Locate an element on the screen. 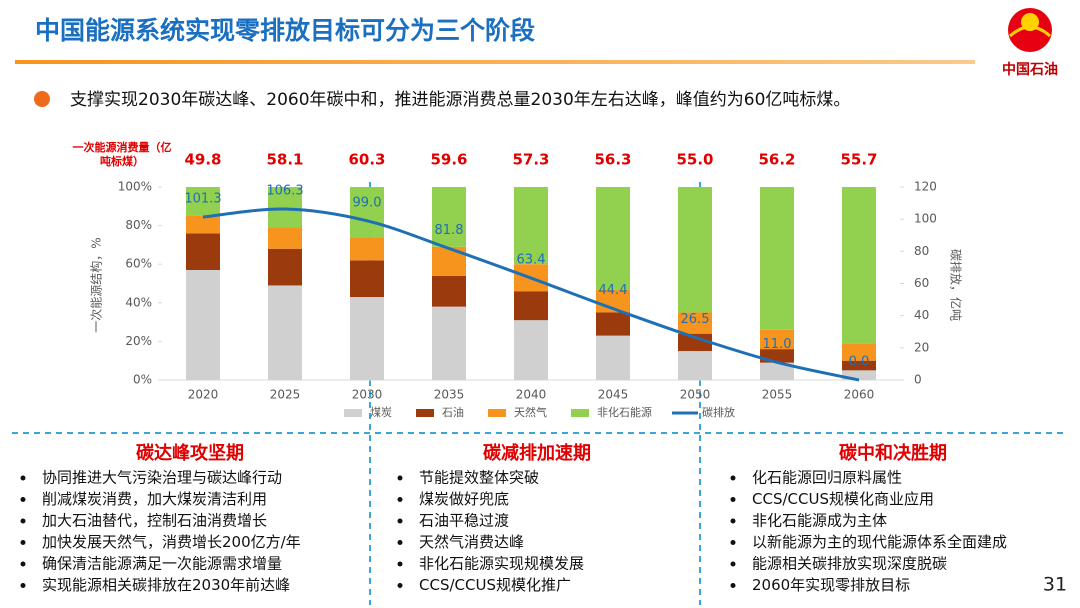 The image size is (1080, 608). phase-title: 碳减排加速期 is located at coordinates (537, 453).